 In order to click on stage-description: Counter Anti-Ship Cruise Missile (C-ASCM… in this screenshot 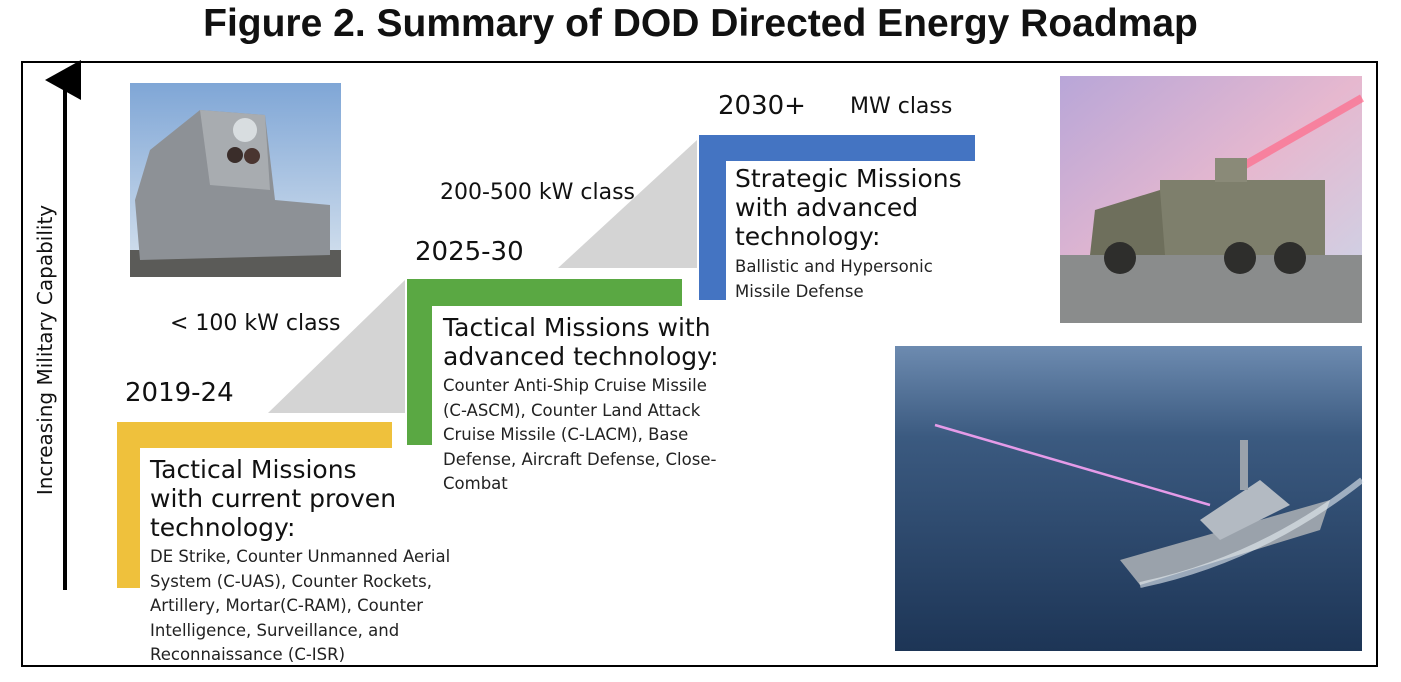, I will do `click(580, 434)`.